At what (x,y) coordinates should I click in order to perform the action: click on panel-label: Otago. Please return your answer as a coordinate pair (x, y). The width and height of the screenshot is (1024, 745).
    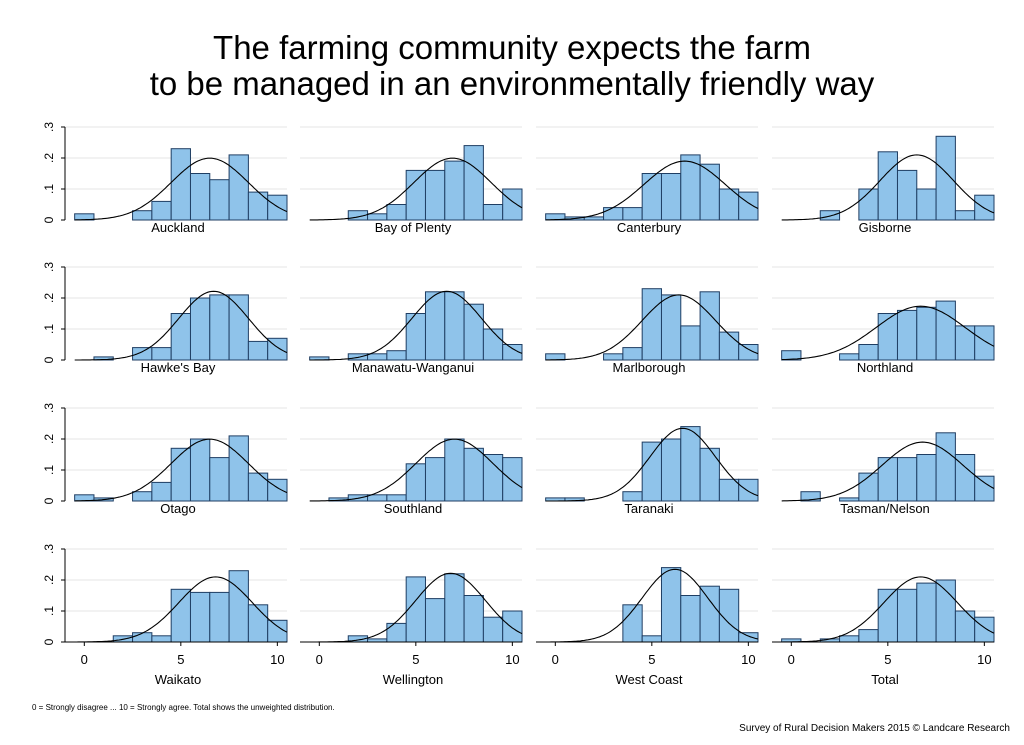
    Looking at the image, I should click on (177, 508).